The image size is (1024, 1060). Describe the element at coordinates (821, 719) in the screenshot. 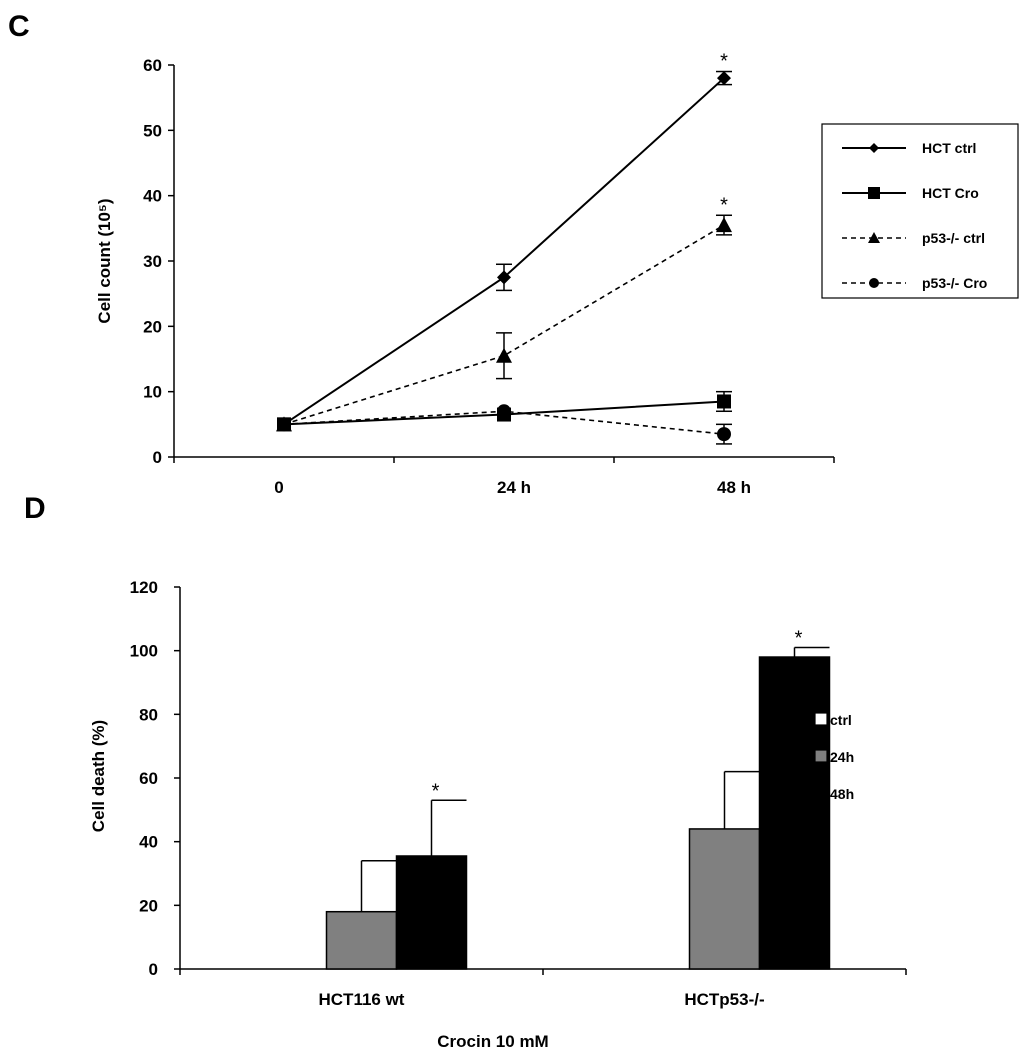

I see `panel-d-legend-swatch-ctrl` at that location.